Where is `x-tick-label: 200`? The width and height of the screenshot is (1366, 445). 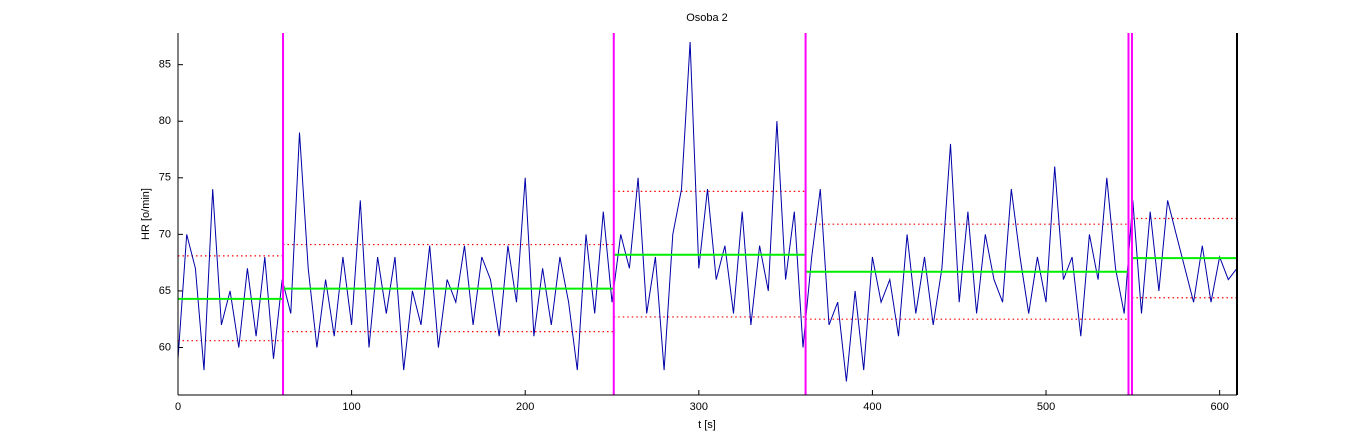 x-tick-label: 200 is located at coordinates (525, 407).